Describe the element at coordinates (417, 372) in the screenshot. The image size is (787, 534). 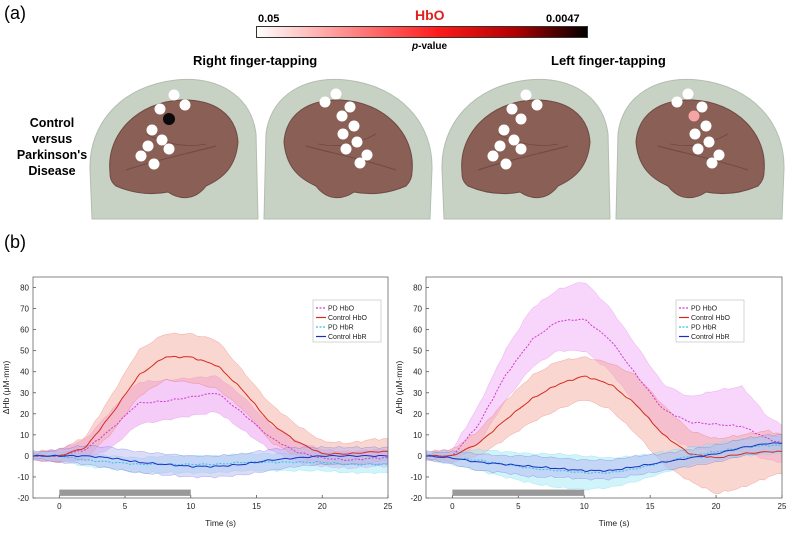
I see `y-tick-label: 40` at that location.